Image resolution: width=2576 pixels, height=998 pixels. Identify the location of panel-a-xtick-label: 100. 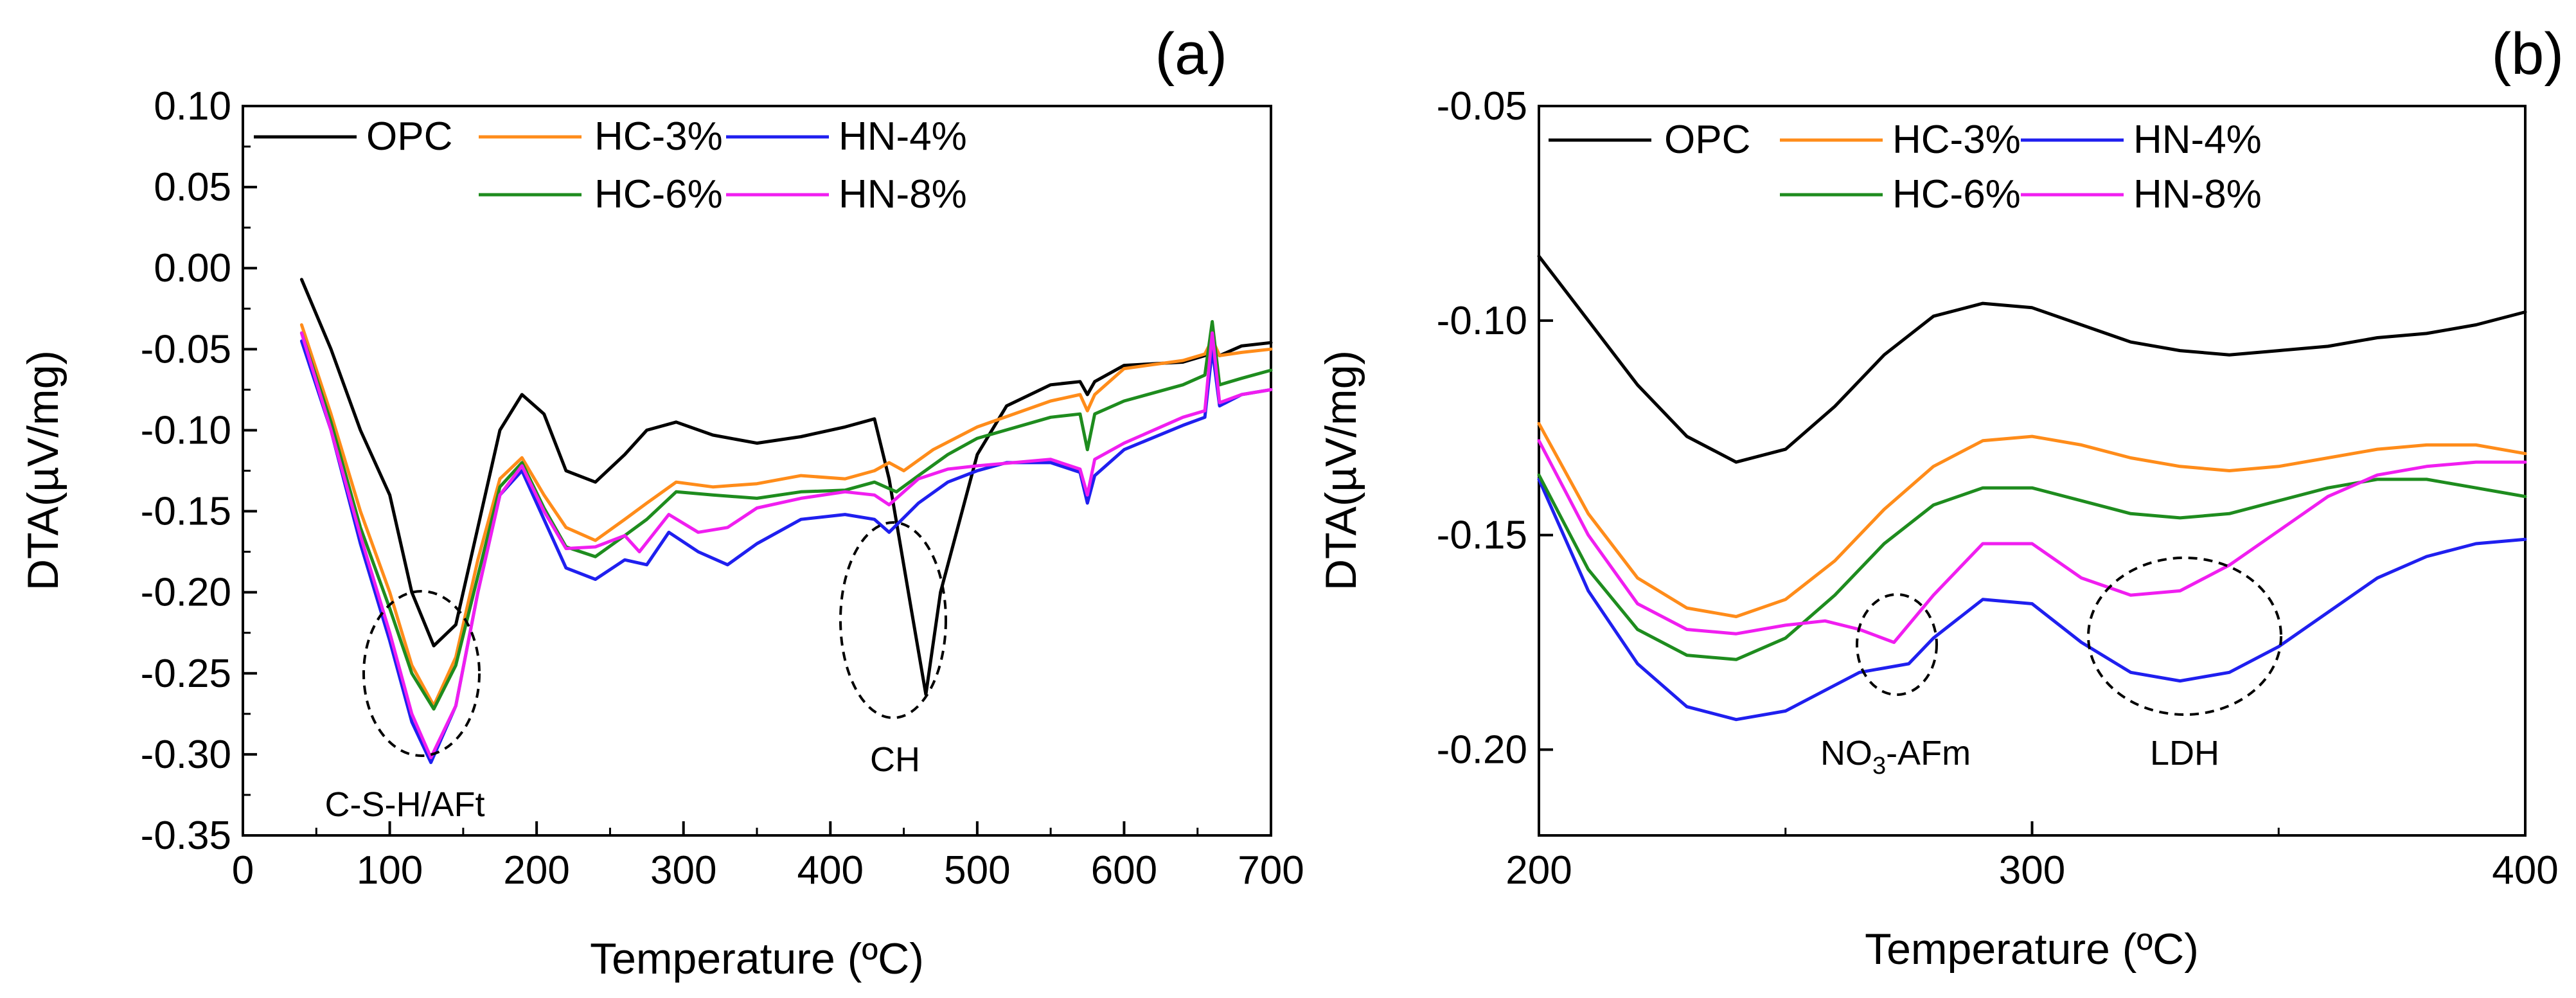
(390, 871).